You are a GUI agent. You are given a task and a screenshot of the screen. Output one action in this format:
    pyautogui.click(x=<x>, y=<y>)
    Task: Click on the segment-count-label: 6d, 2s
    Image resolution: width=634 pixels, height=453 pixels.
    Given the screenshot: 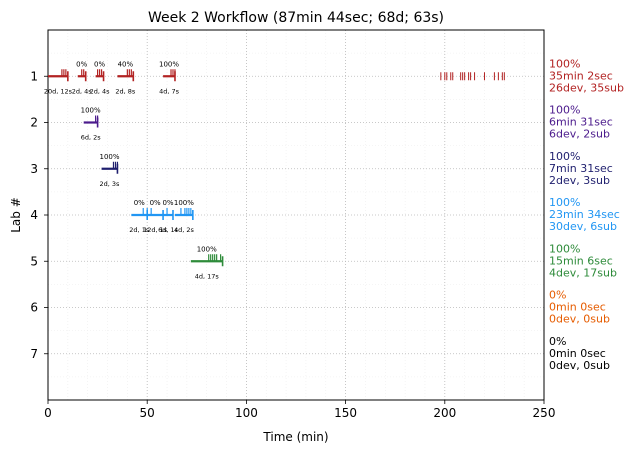 What is the action you would take?
    pyautogui.click(x=91, y=138)
    